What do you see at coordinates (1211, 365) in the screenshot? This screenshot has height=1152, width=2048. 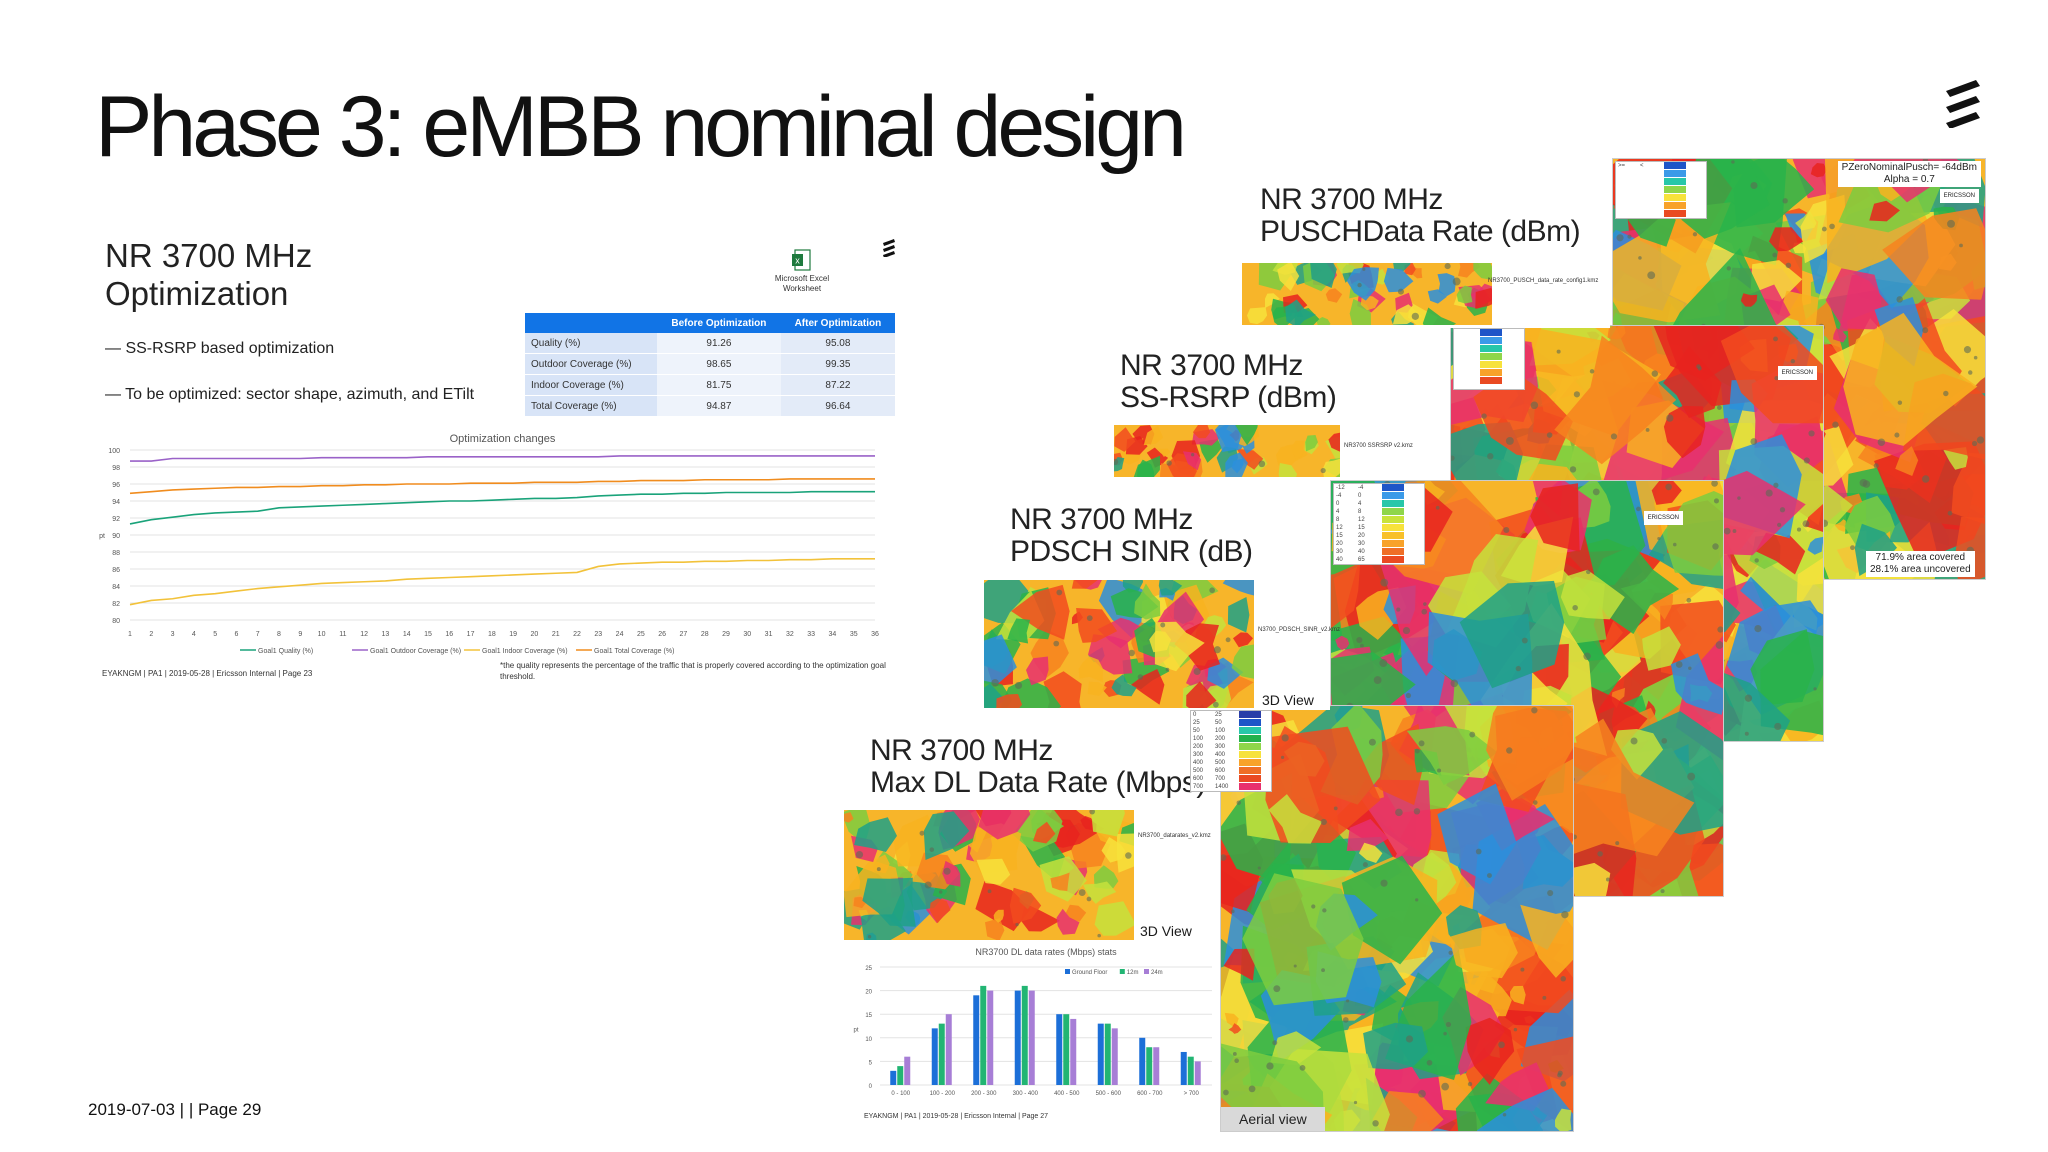 I see `rsrp-label-line1: NR 3700 MHz` at bounding box center [1211, 365].